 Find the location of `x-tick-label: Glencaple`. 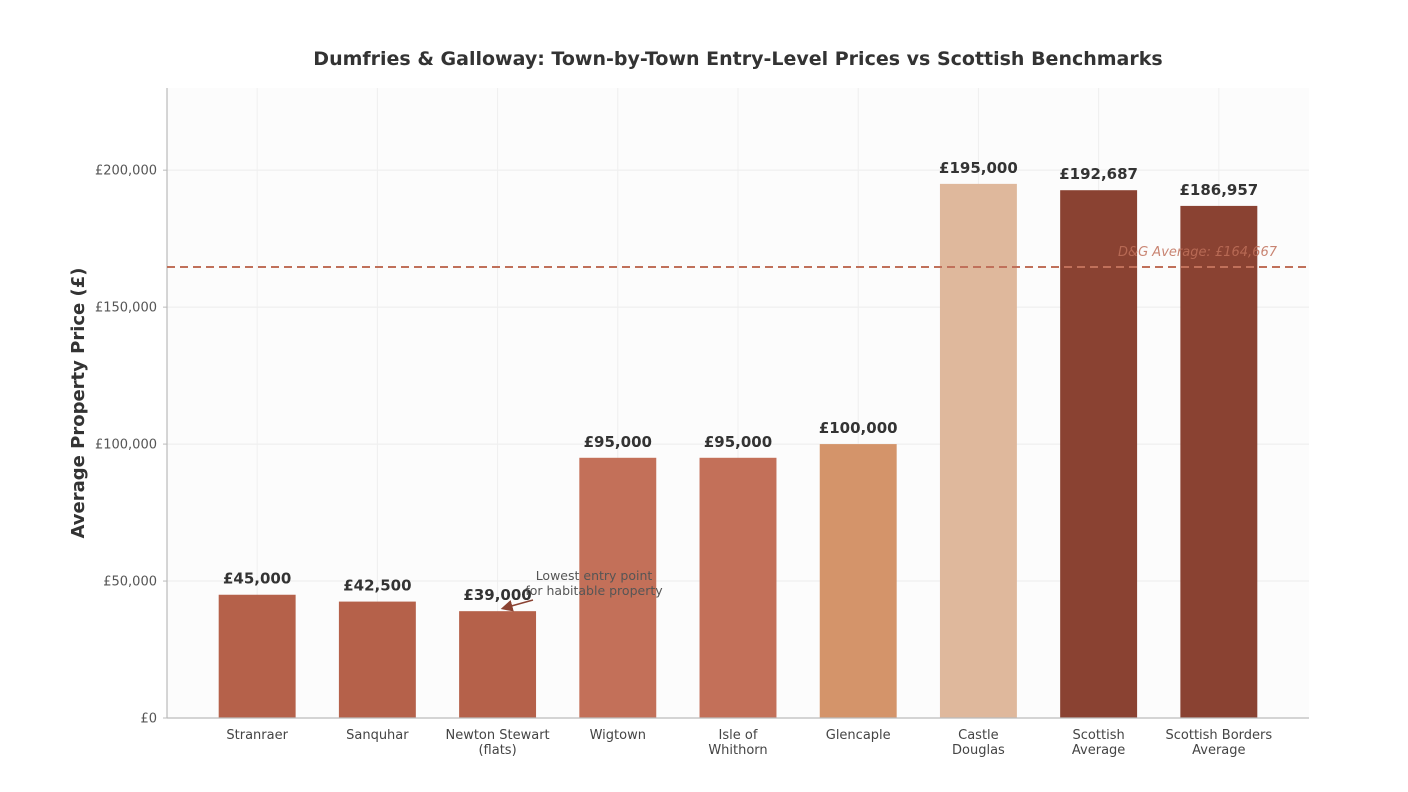

x-tick-label: Glencaple is located at coordinates (858, 735).